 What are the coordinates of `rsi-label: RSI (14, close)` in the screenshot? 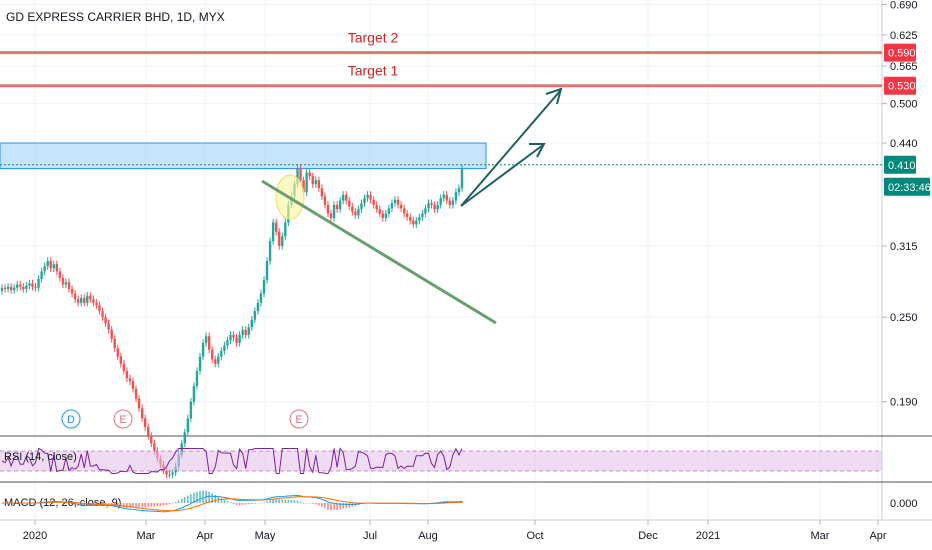 It's located at (40, 457).